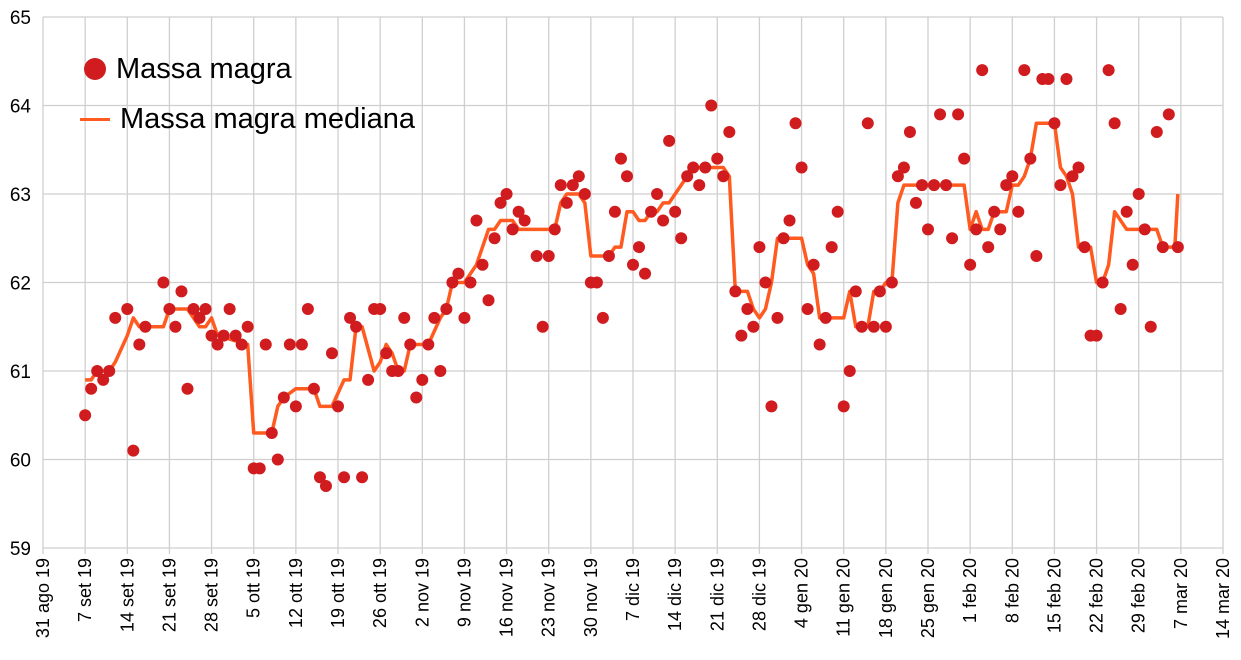  I want to click on y-axis: 59 60 61 62 63 64 65, so click(21, 284).